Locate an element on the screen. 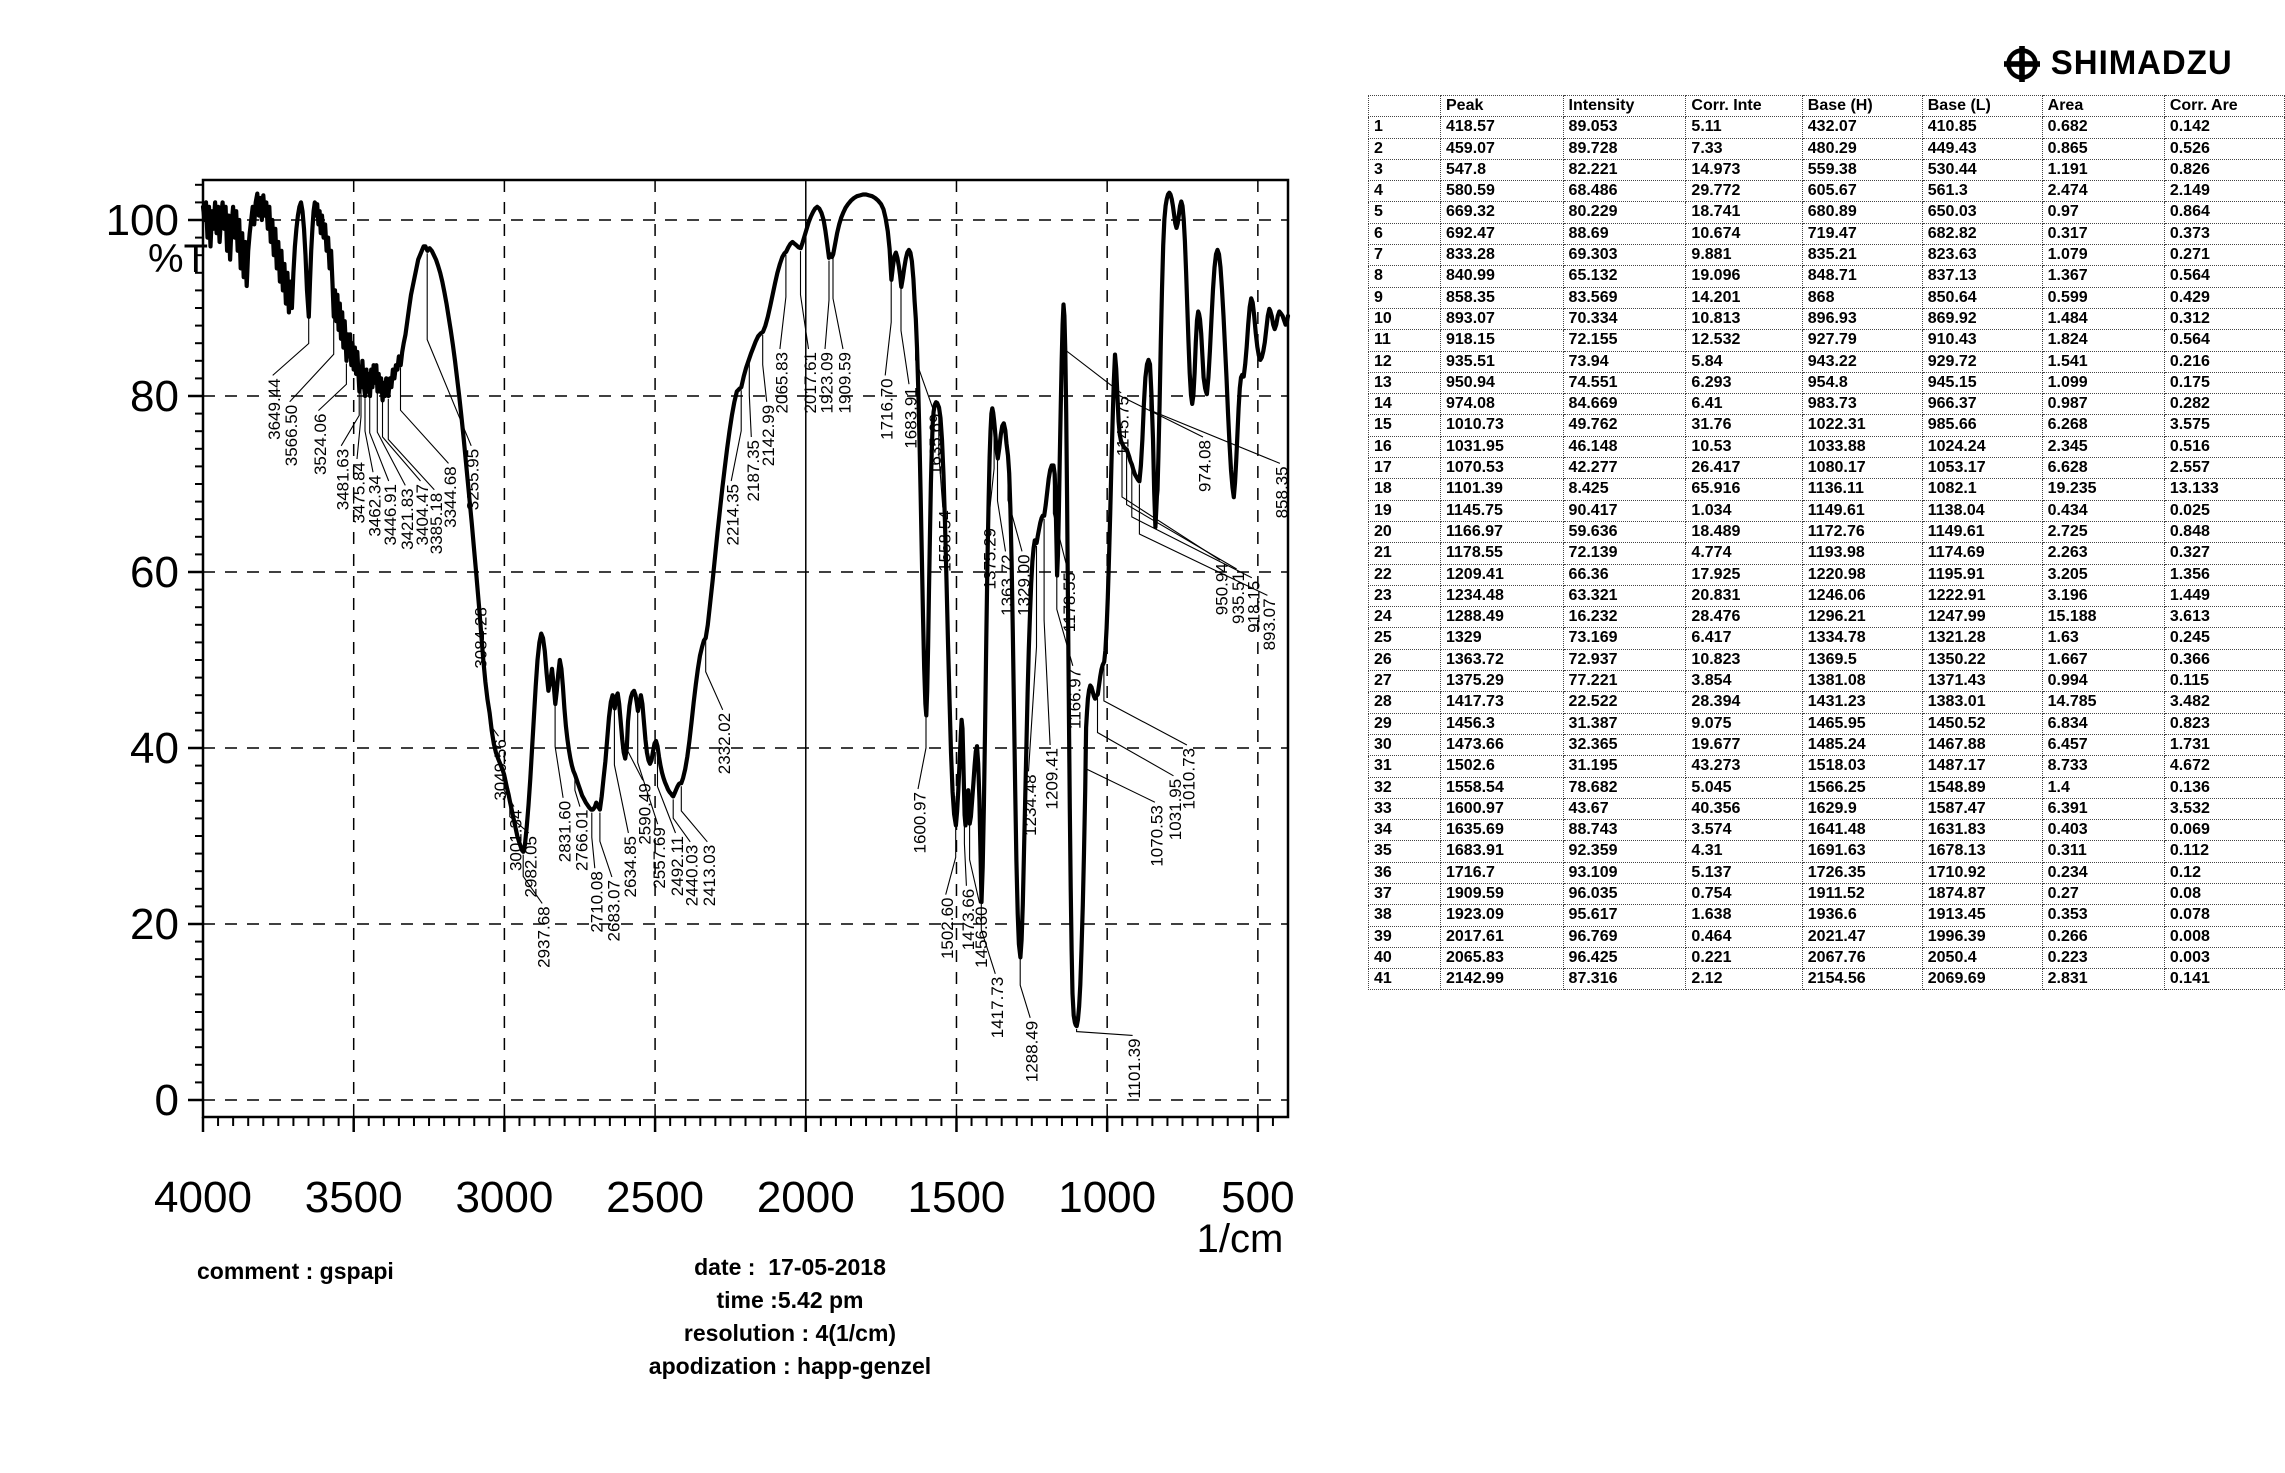  table-row: 3 547.8 82.221 14.973 559.38 530.44 1.191 0.826 is located at coordinates (1826, 170).